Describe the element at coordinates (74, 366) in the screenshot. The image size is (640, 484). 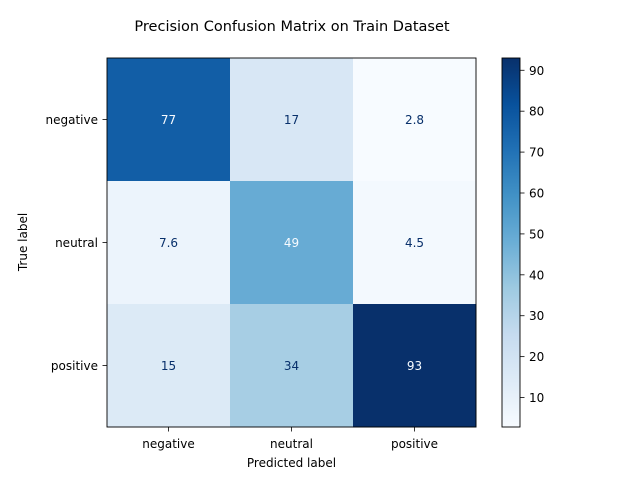
I see `y-tick-label: positive` at that location.